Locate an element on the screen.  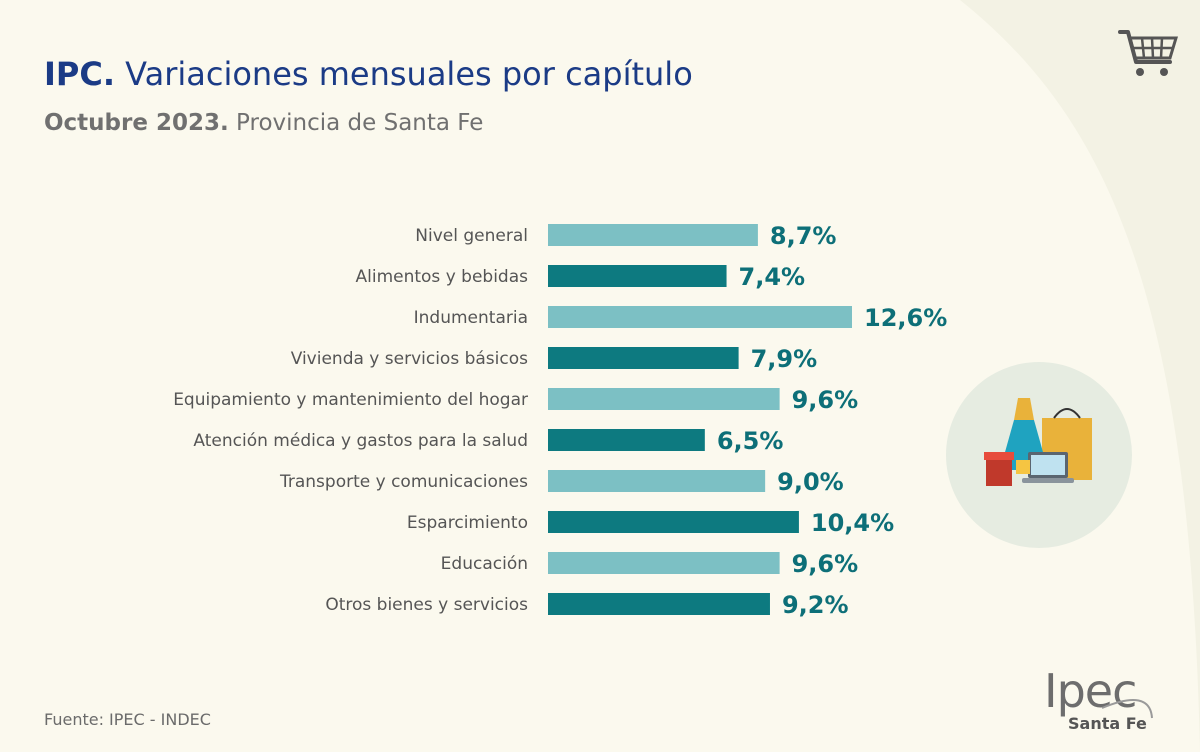
subtitle-bold: Octubre 2023. is located at coordinates (136, 123).